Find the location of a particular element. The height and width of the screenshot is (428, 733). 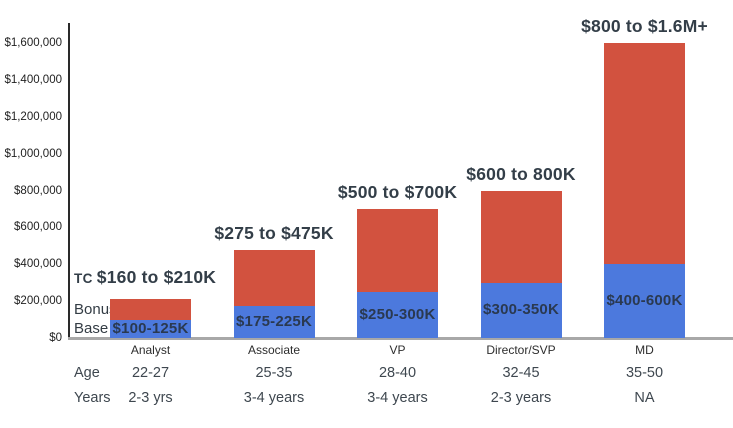

x-axis-category-label: VP is located at coordinates (397, 350).